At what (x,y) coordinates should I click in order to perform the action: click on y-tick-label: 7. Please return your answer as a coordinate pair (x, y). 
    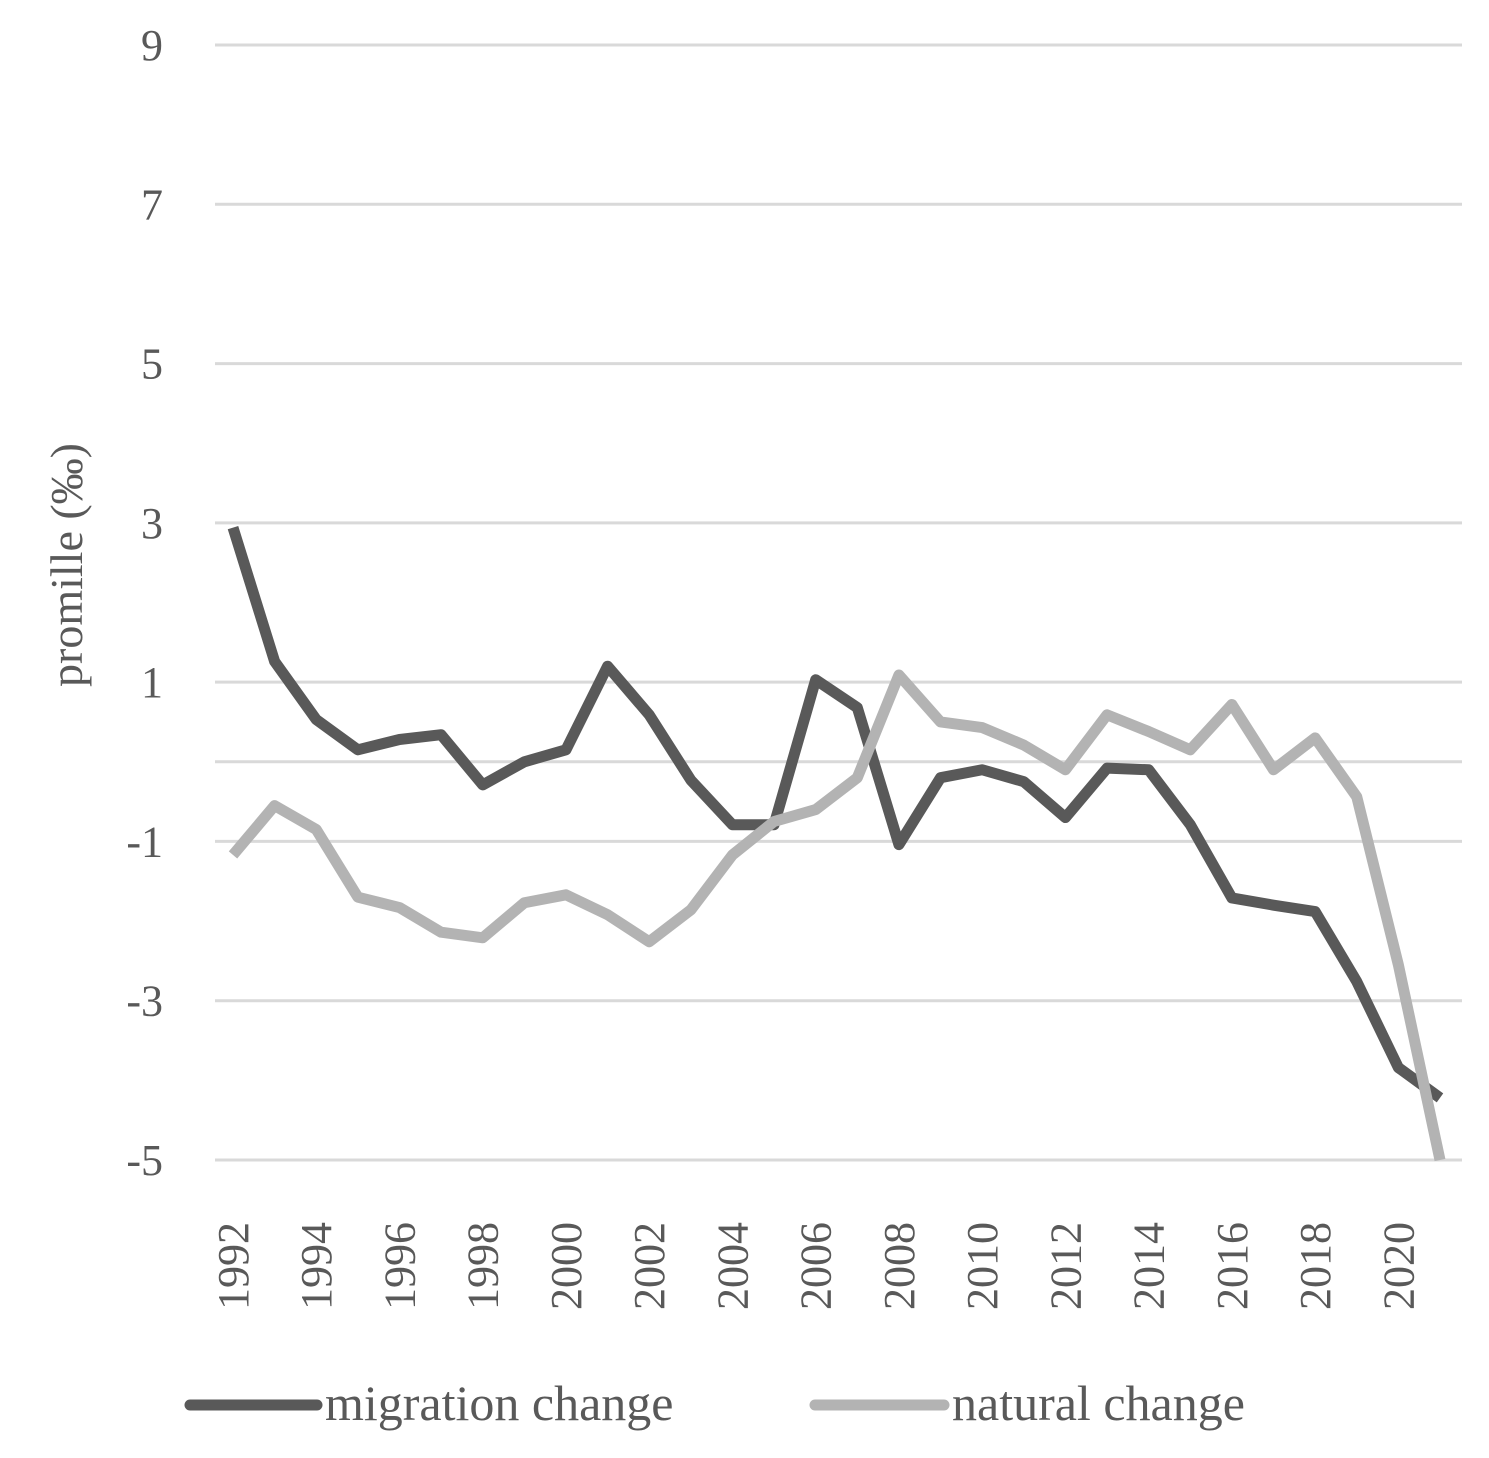
    Looking at the image, I should click on (152, 204).